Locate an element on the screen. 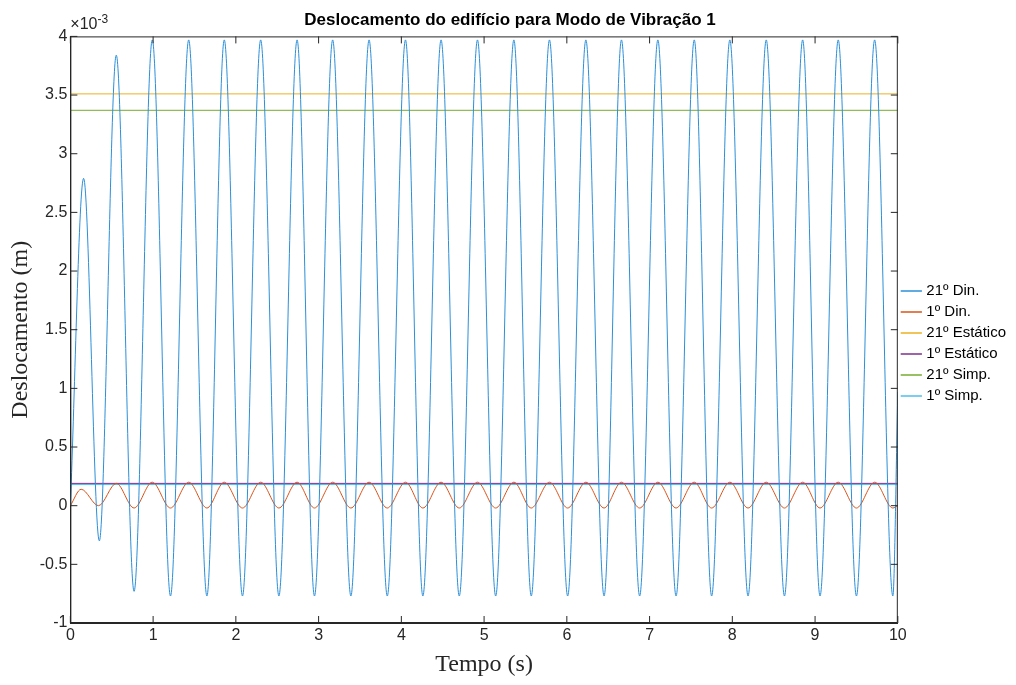 Image resolution: width=1016 pixels, height=685 pixels. x-tick-label: 2 is located at coordinates (236, 635).